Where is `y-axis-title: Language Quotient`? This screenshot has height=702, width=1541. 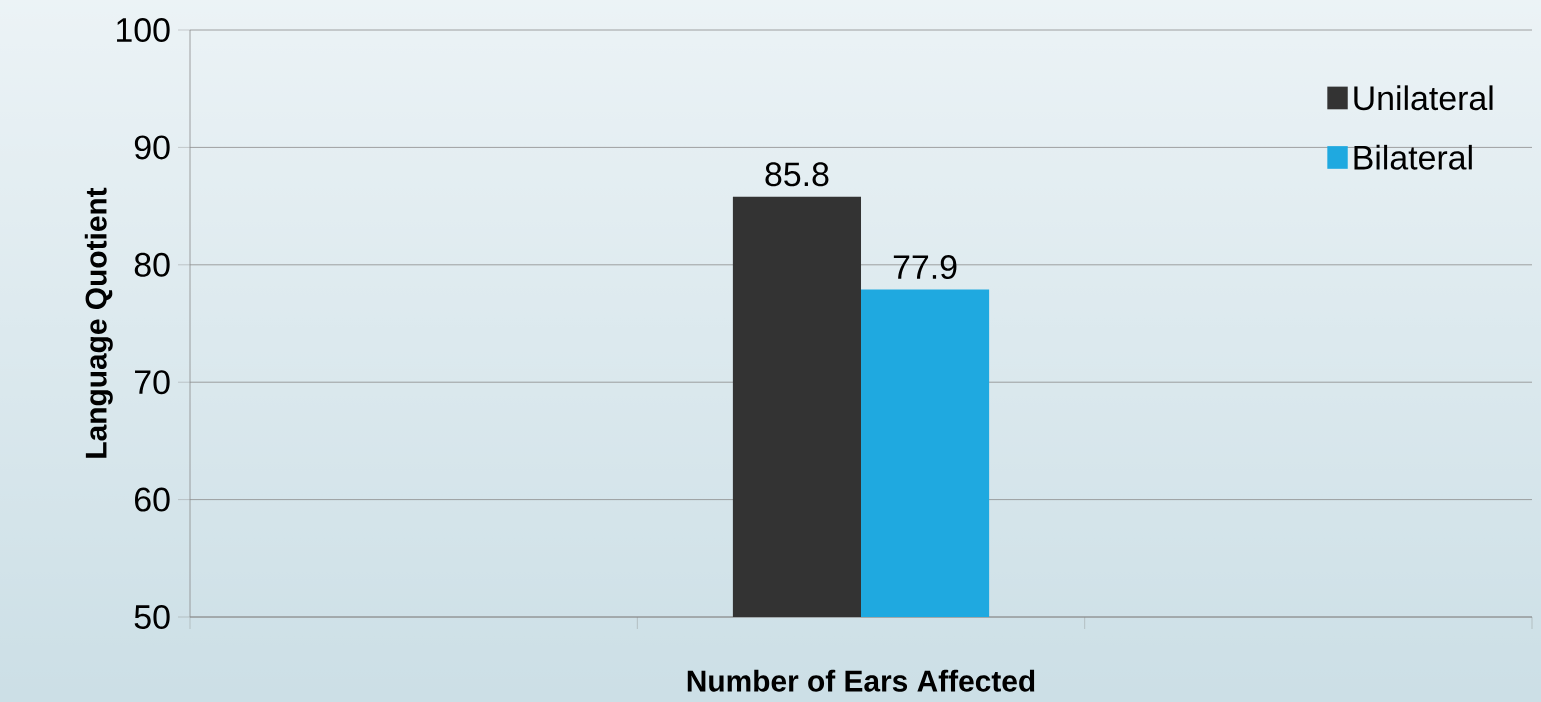
y-axis-title: Language Quotient is located at coordinates (98, 322).